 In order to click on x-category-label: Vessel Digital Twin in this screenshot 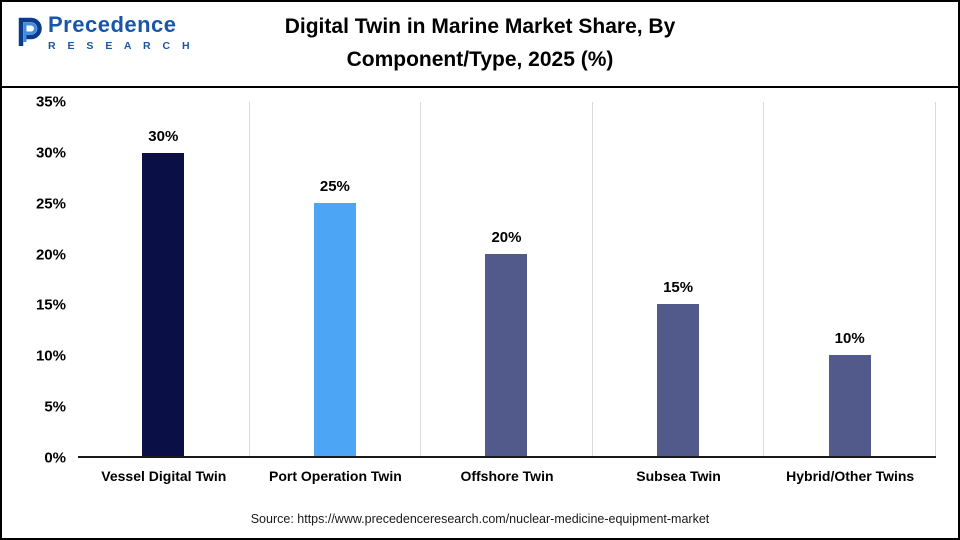, I will do `click(164, 476)`.